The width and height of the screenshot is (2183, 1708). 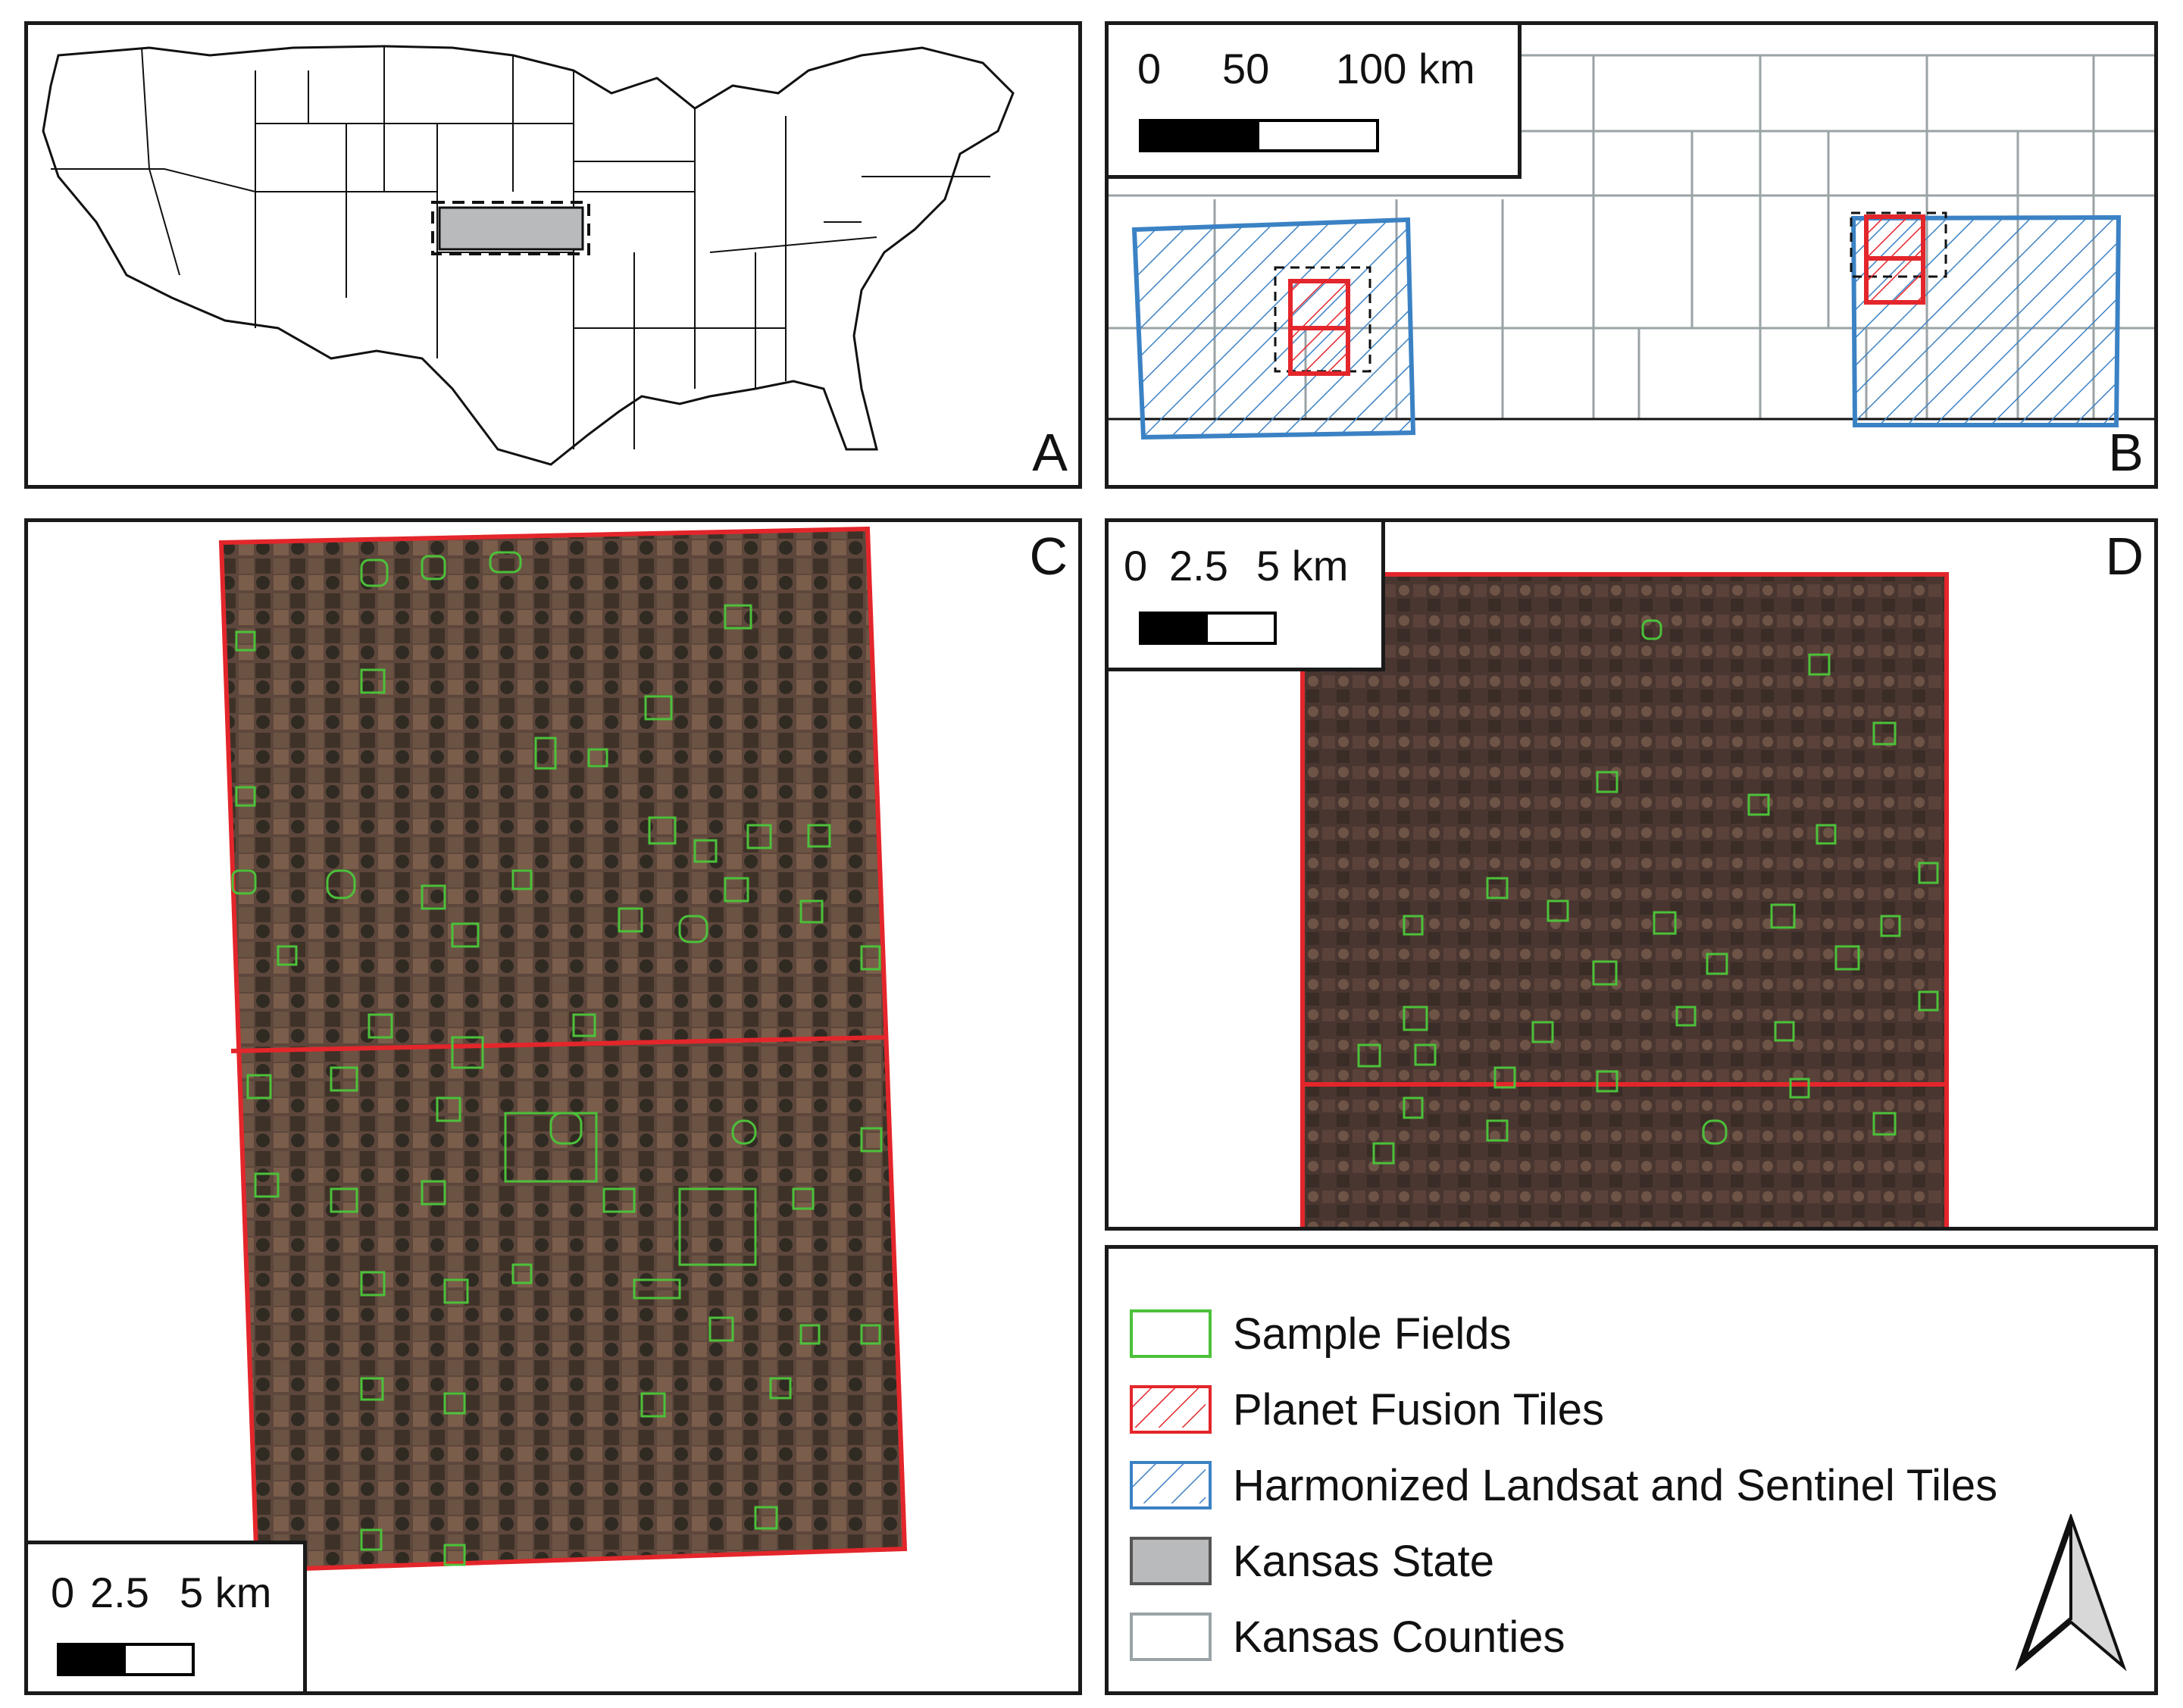 I want to click on legend-item-kansas-state: Kansas State, so click(x=1312, y=1561).